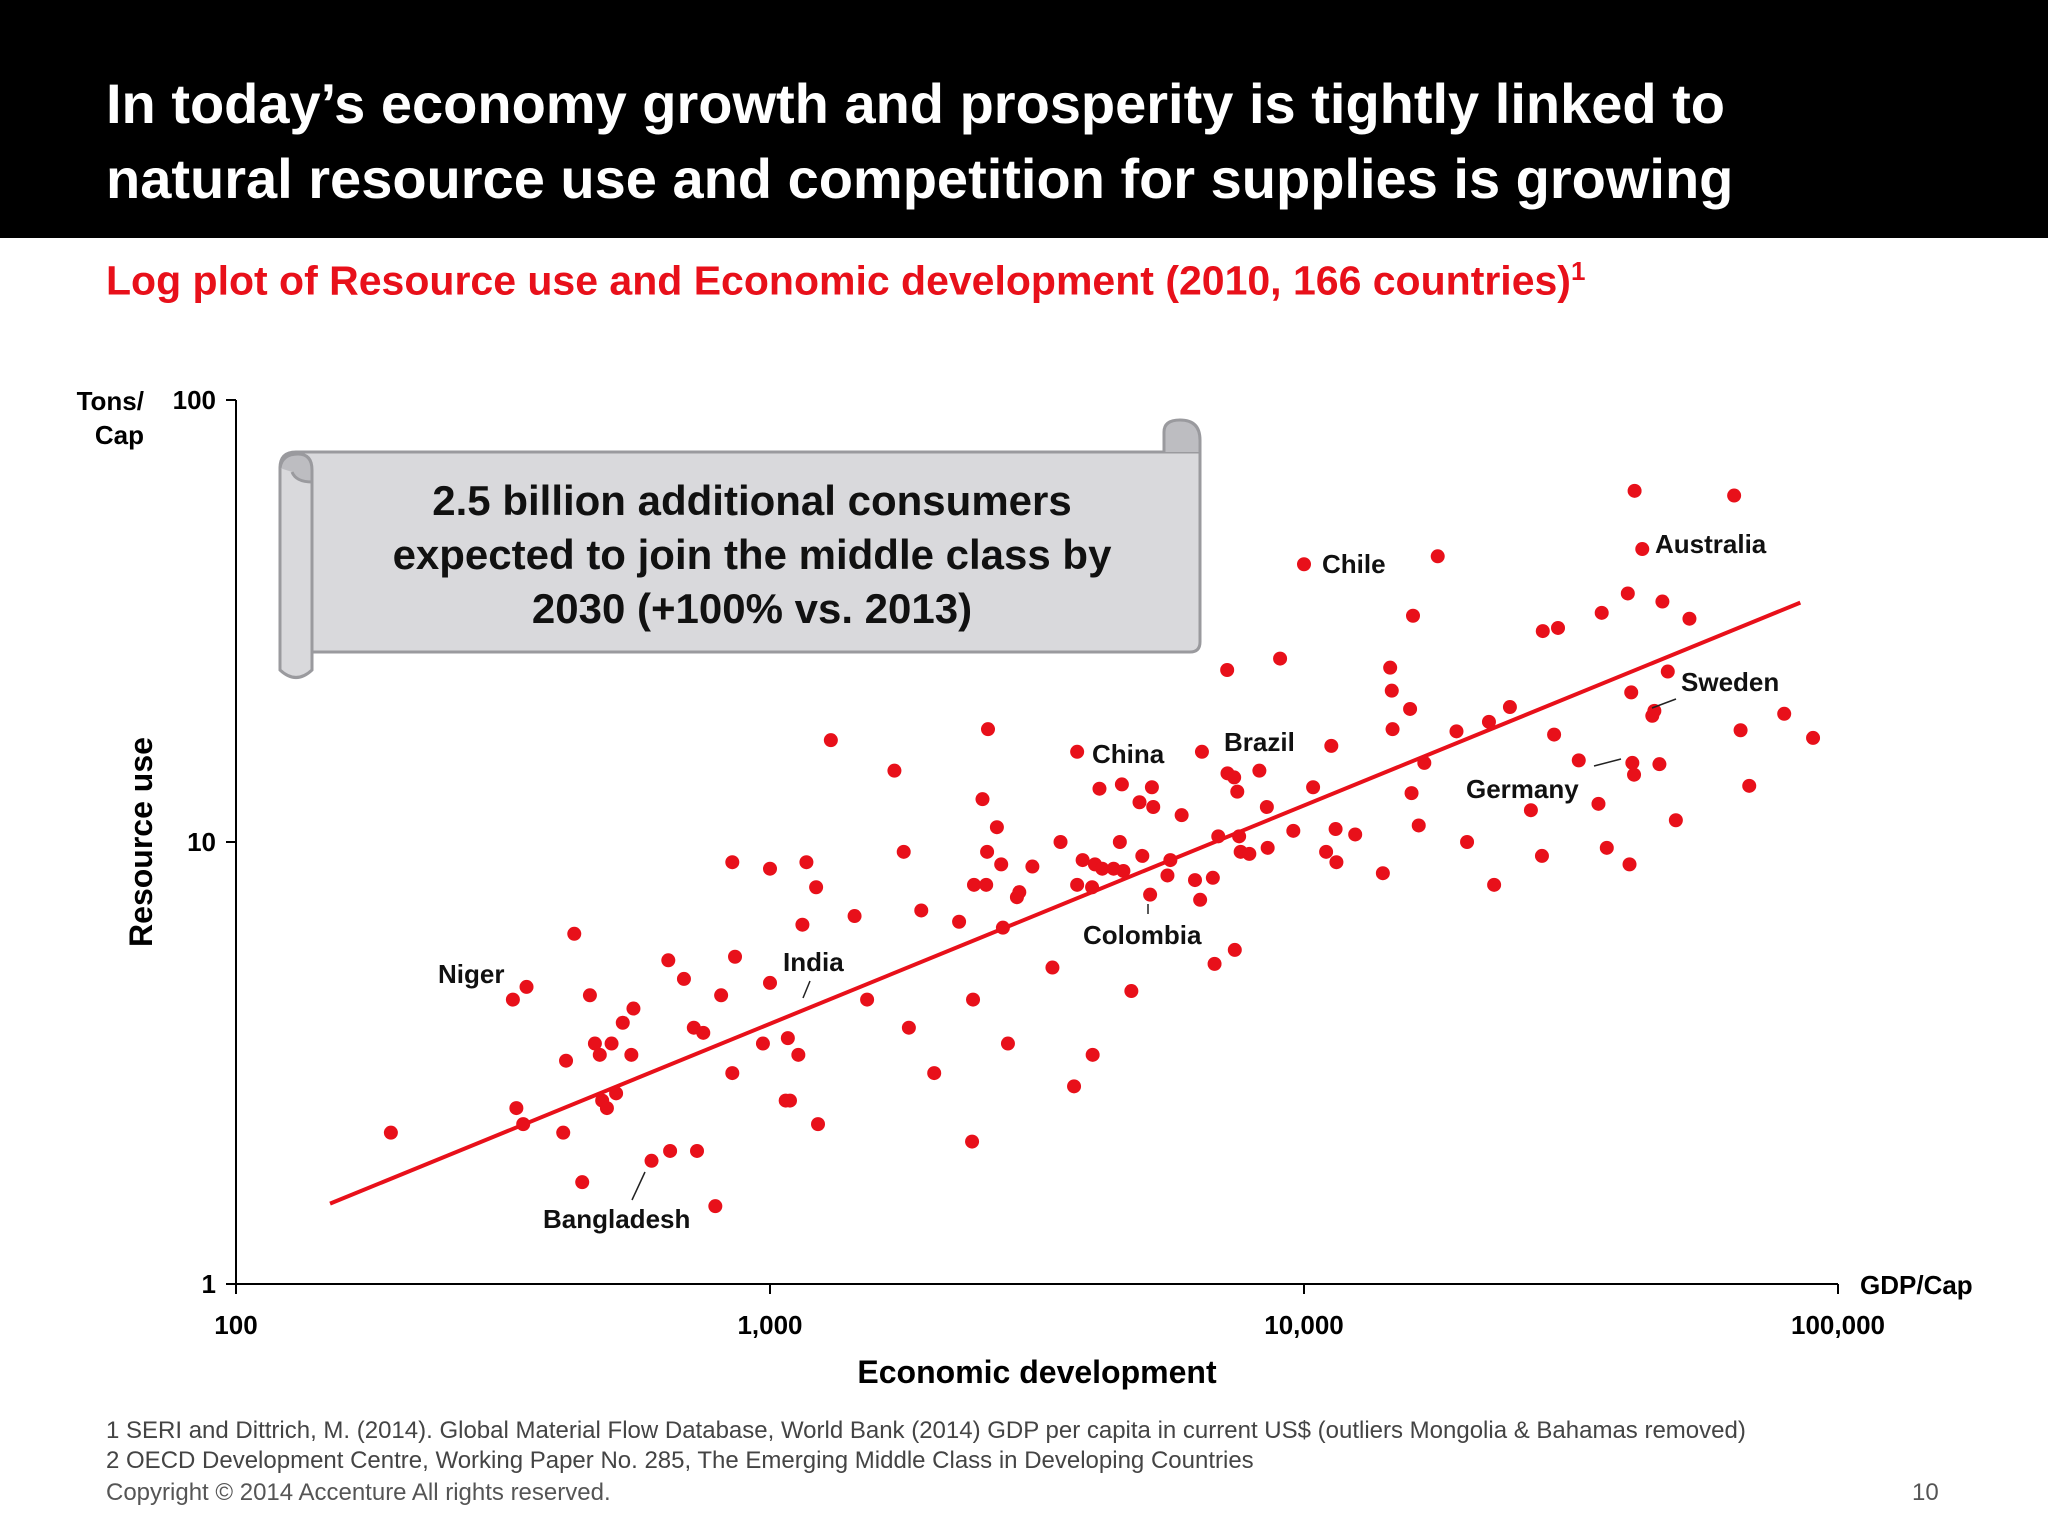  What do you see at coordinates (1578, 271) in the screenshot?
I see `chart-subtitle-footnote-marker: 1` at bounding box center [1578, 271].